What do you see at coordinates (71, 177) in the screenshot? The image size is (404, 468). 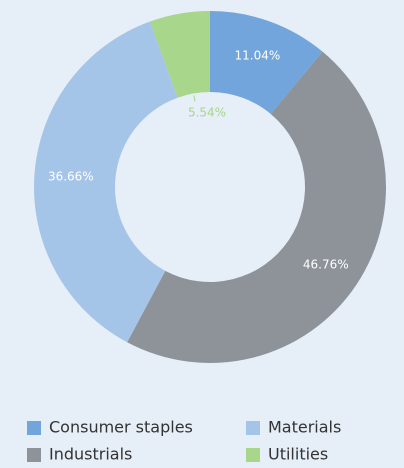 I see `data-label: 36.66%` at bounding box center [71, 177].